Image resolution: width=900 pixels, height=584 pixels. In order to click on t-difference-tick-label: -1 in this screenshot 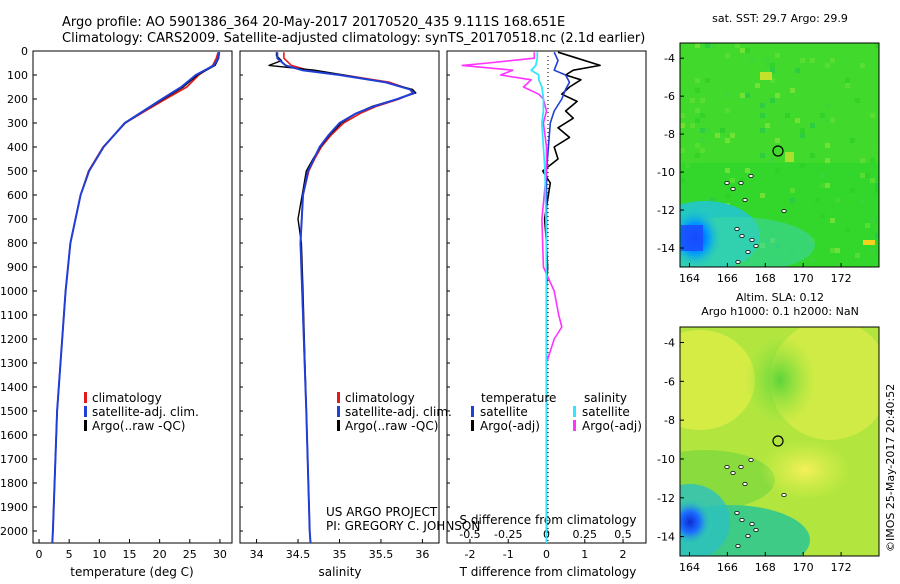, I will do `click(508, 554)`.